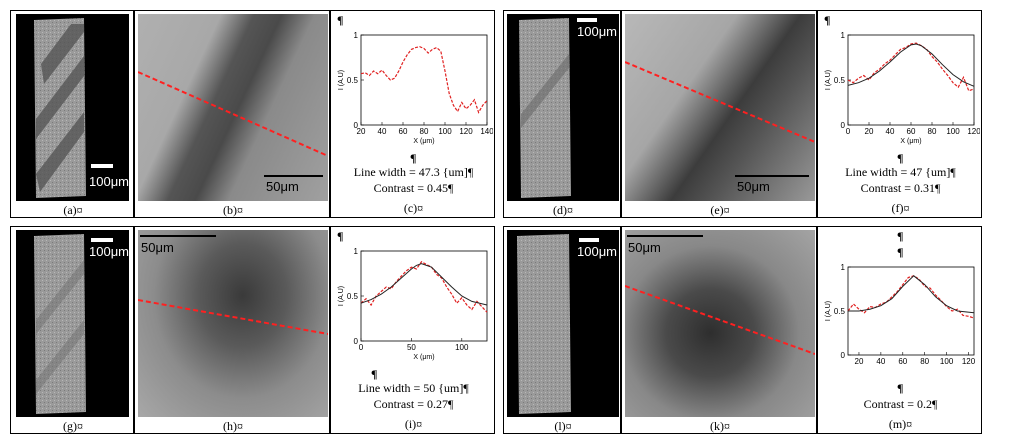 The image size is (1010, 448). I want to click on caption-k: (k)¤, so click(720, 426).